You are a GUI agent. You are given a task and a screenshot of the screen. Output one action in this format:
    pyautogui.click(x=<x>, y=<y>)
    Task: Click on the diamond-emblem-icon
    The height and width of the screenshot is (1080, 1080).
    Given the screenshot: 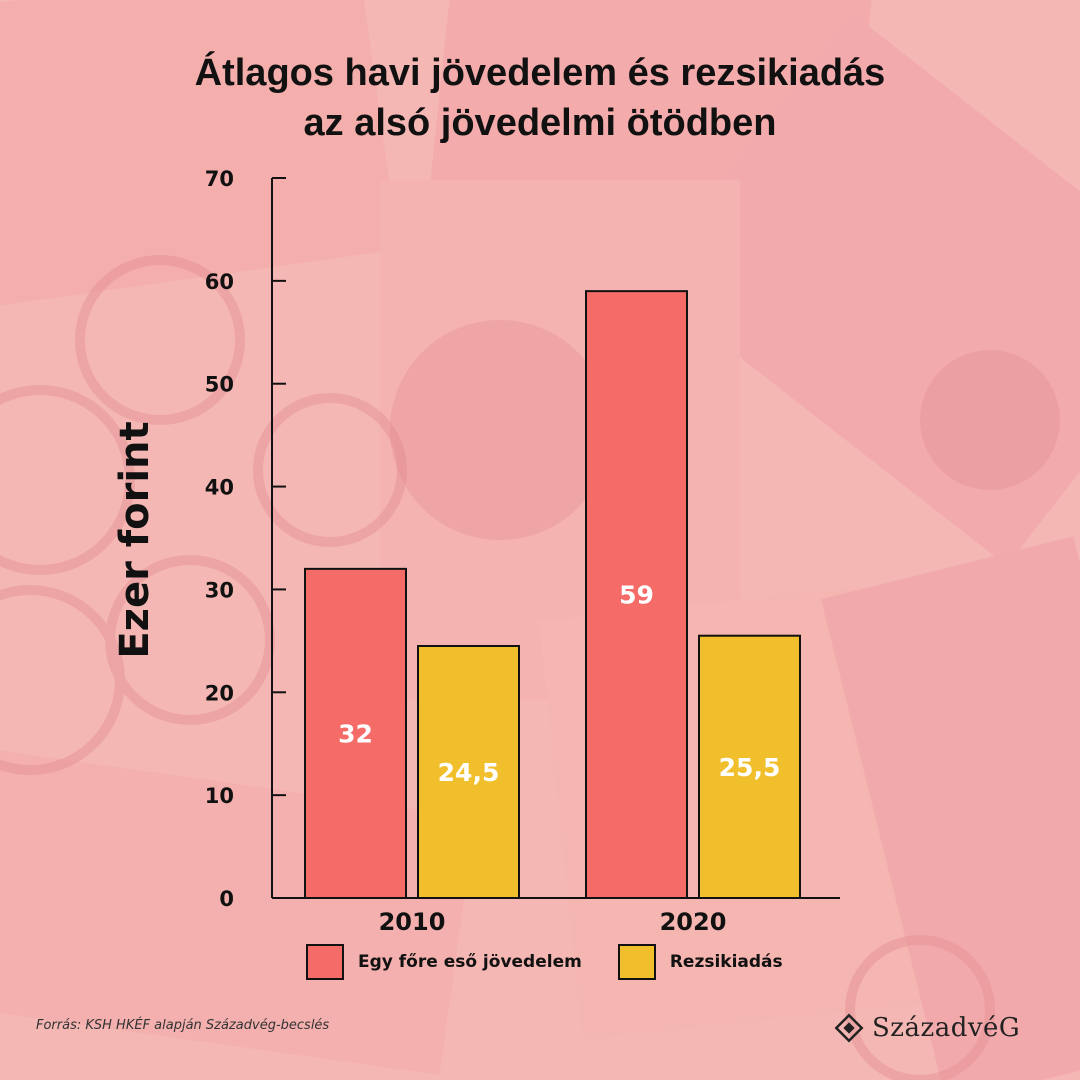 What is the action you would take?
    pyautogui.click(x=849, y=1028)
    